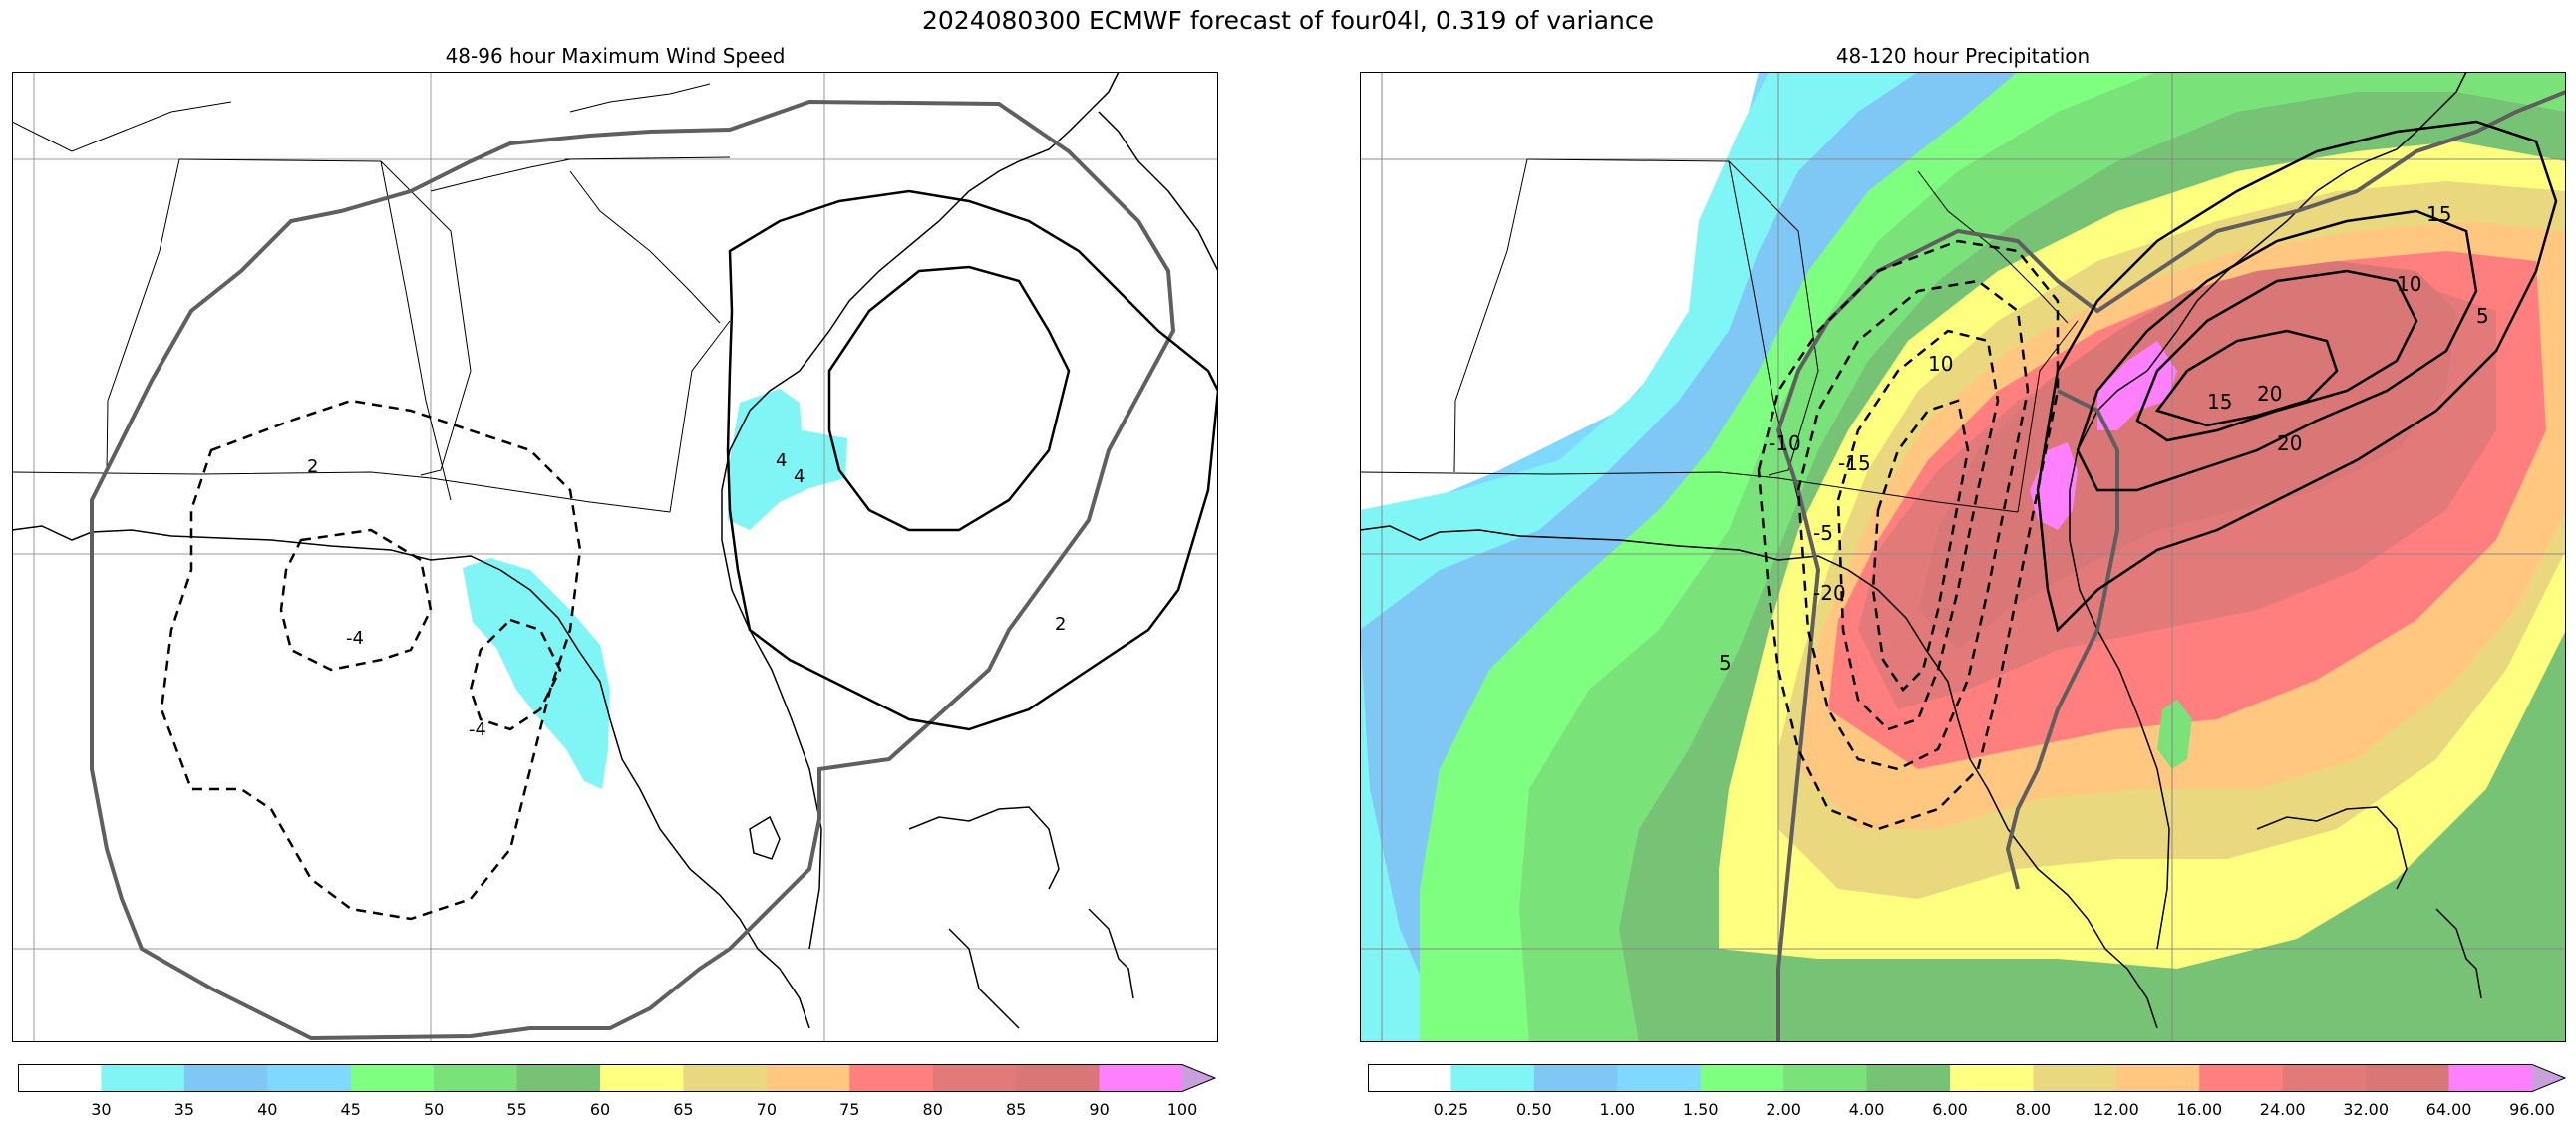 This screenshot has width=2576, height=1130. Describe the element at coordinates (2199, 1109) in the screenshot. I see `precip-colorbar-tick-label: 16.00` at that location.